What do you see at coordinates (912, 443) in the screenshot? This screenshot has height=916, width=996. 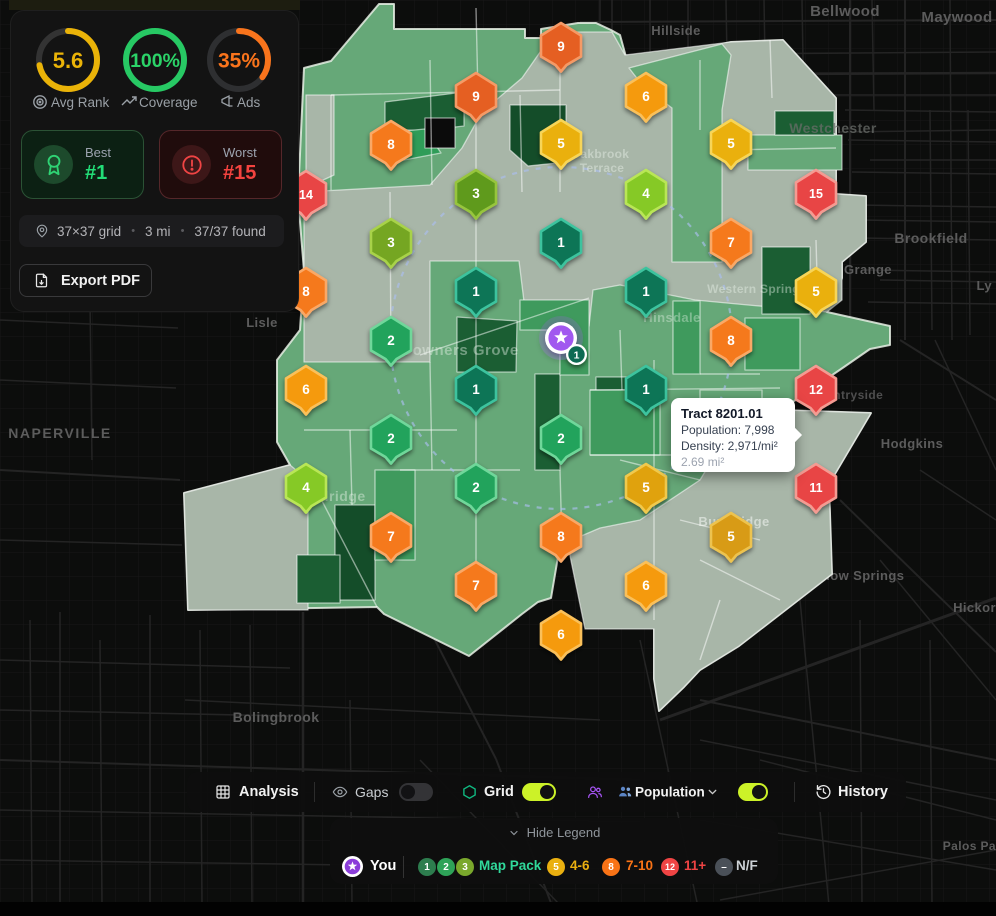 I see `svg-text: Hodgkins` at bounding box center [912, 443].